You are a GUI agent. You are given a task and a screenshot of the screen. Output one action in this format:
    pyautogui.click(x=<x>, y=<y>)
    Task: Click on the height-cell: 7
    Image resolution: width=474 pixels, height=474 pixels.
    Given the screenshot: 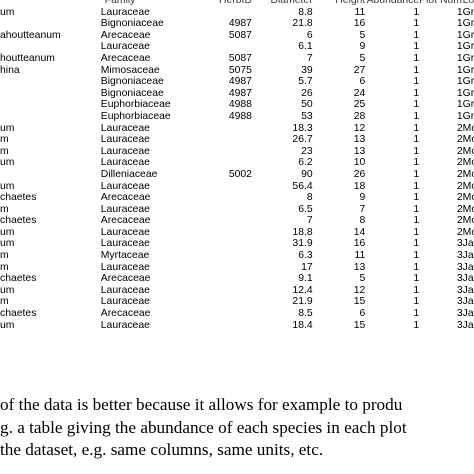 What is the action you would take?
    pyautogui.click(x=362, y=209)
    